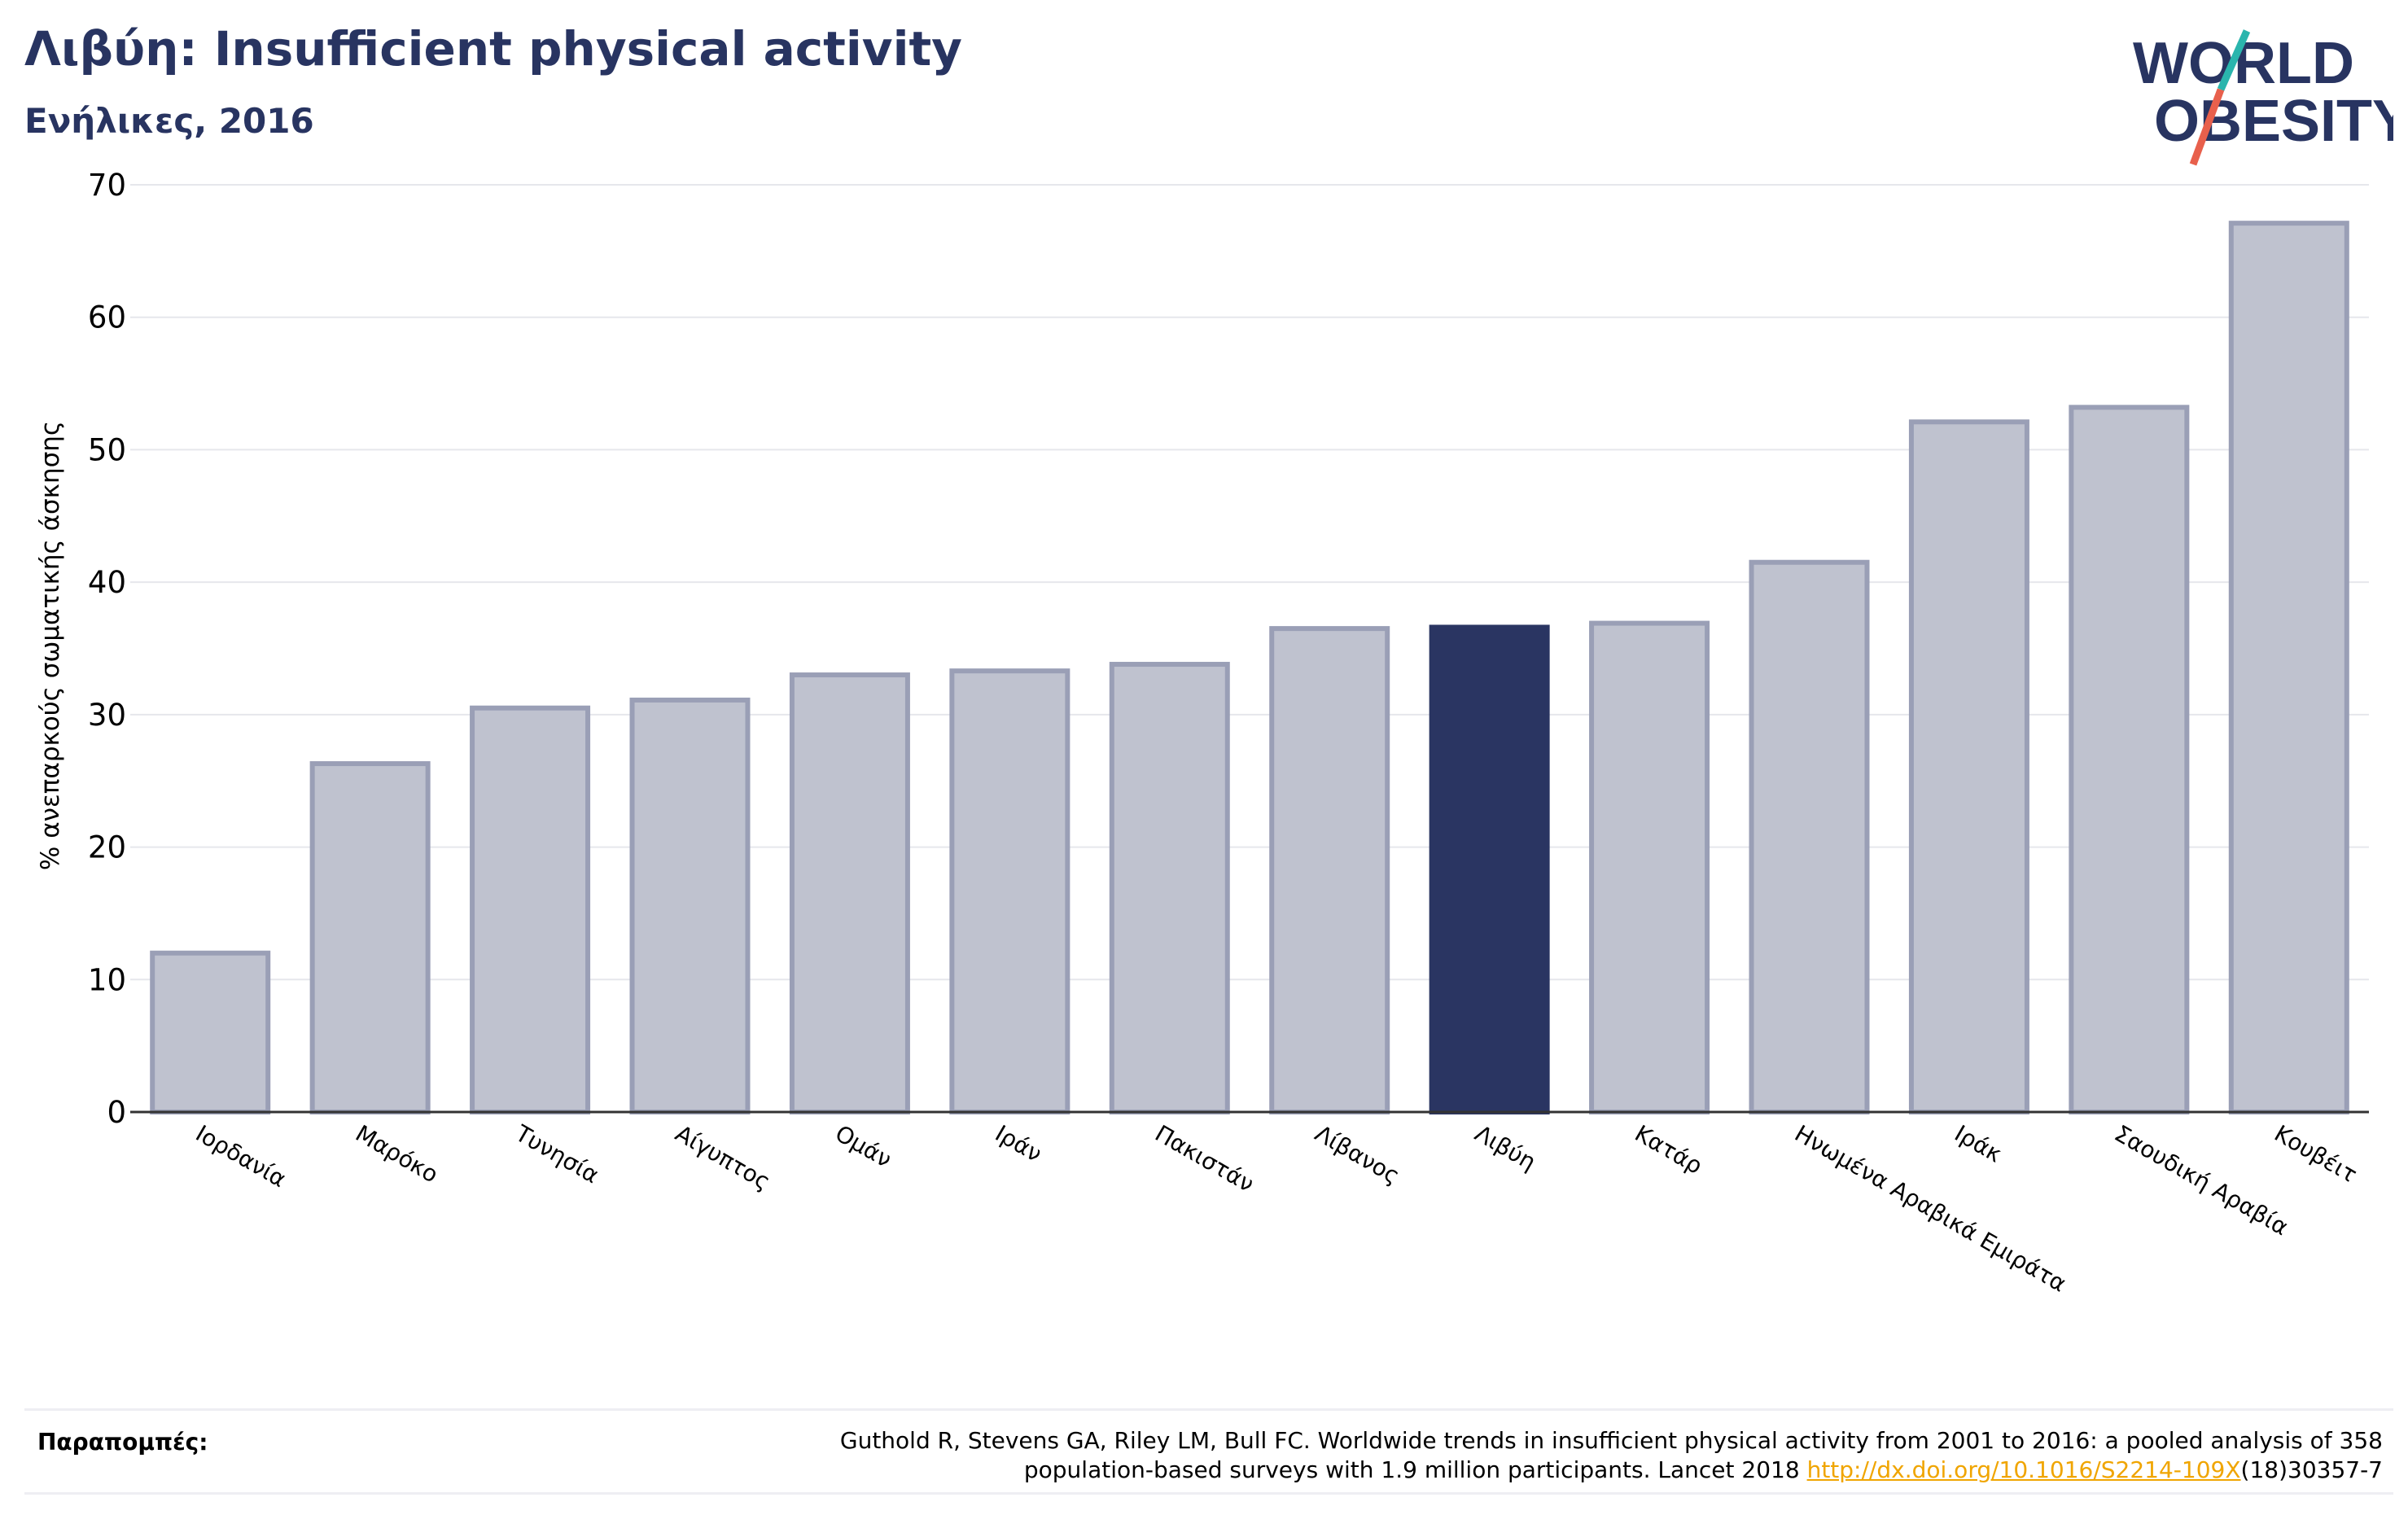  I want to click on y-tick-label: 40, so click(107, 583).